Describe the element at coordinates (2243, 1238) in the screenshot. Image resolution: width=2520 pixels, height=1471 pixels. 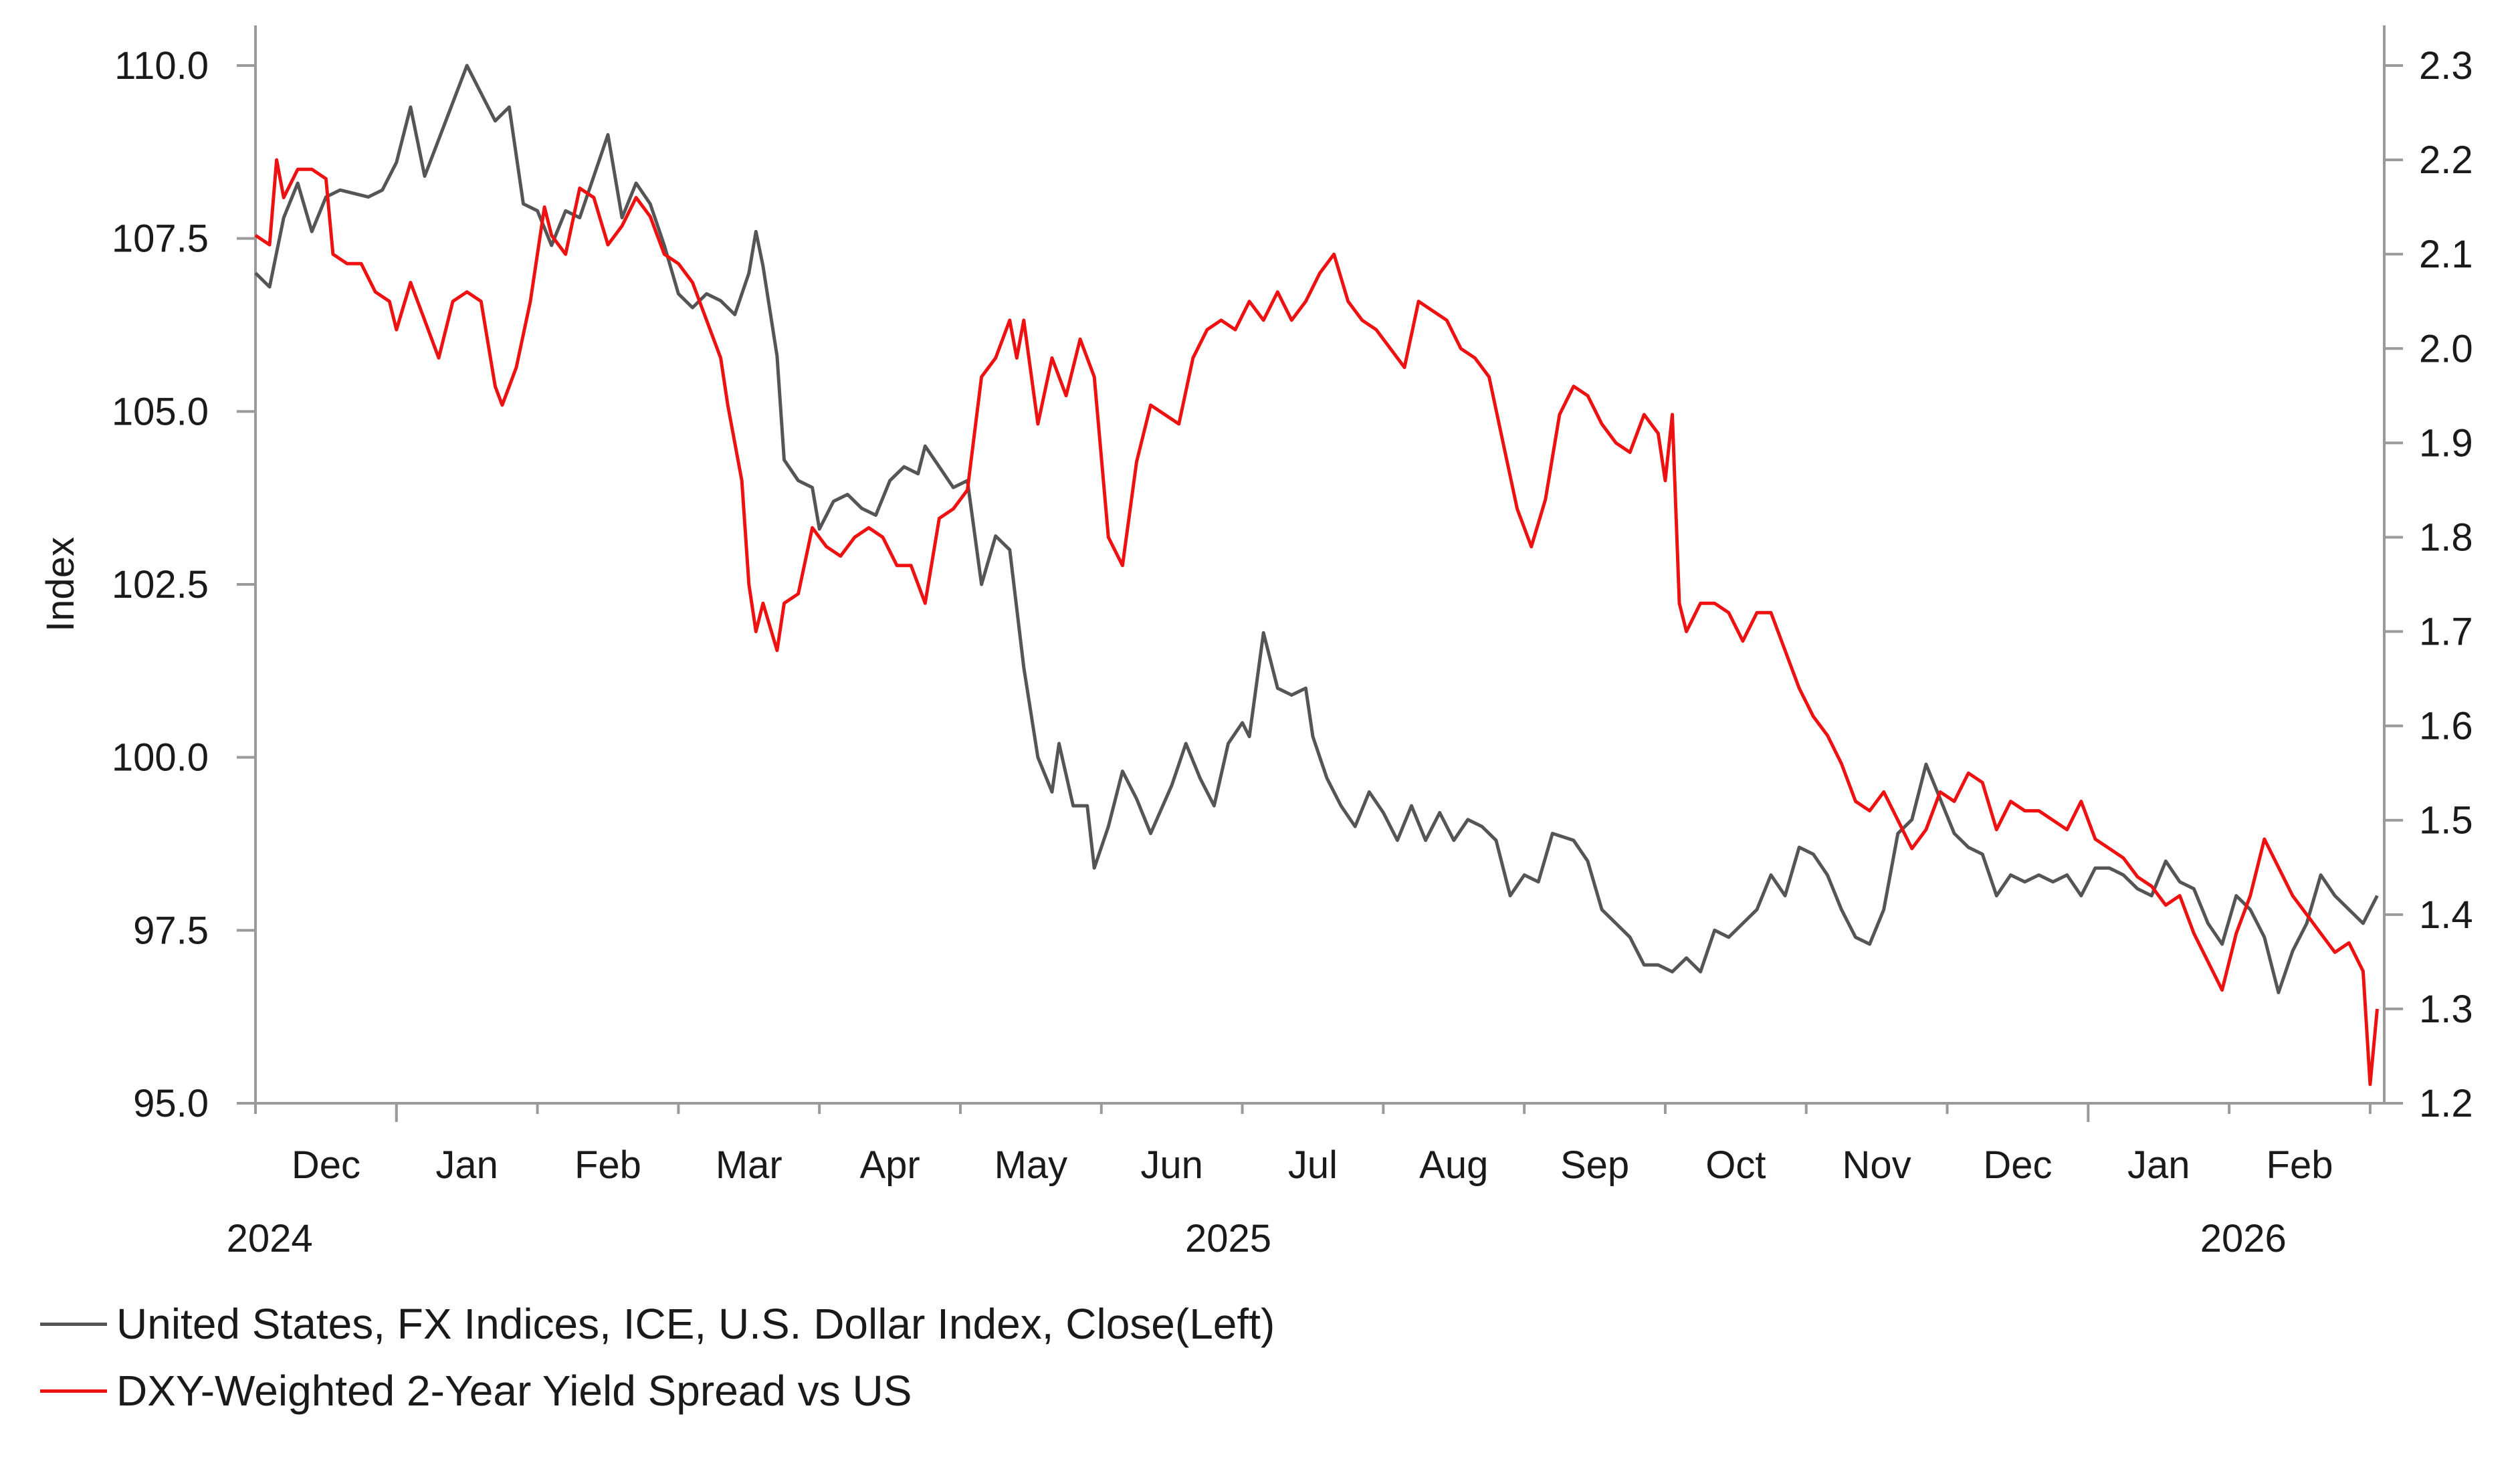
I see `x-year-label: 2026` at that location.